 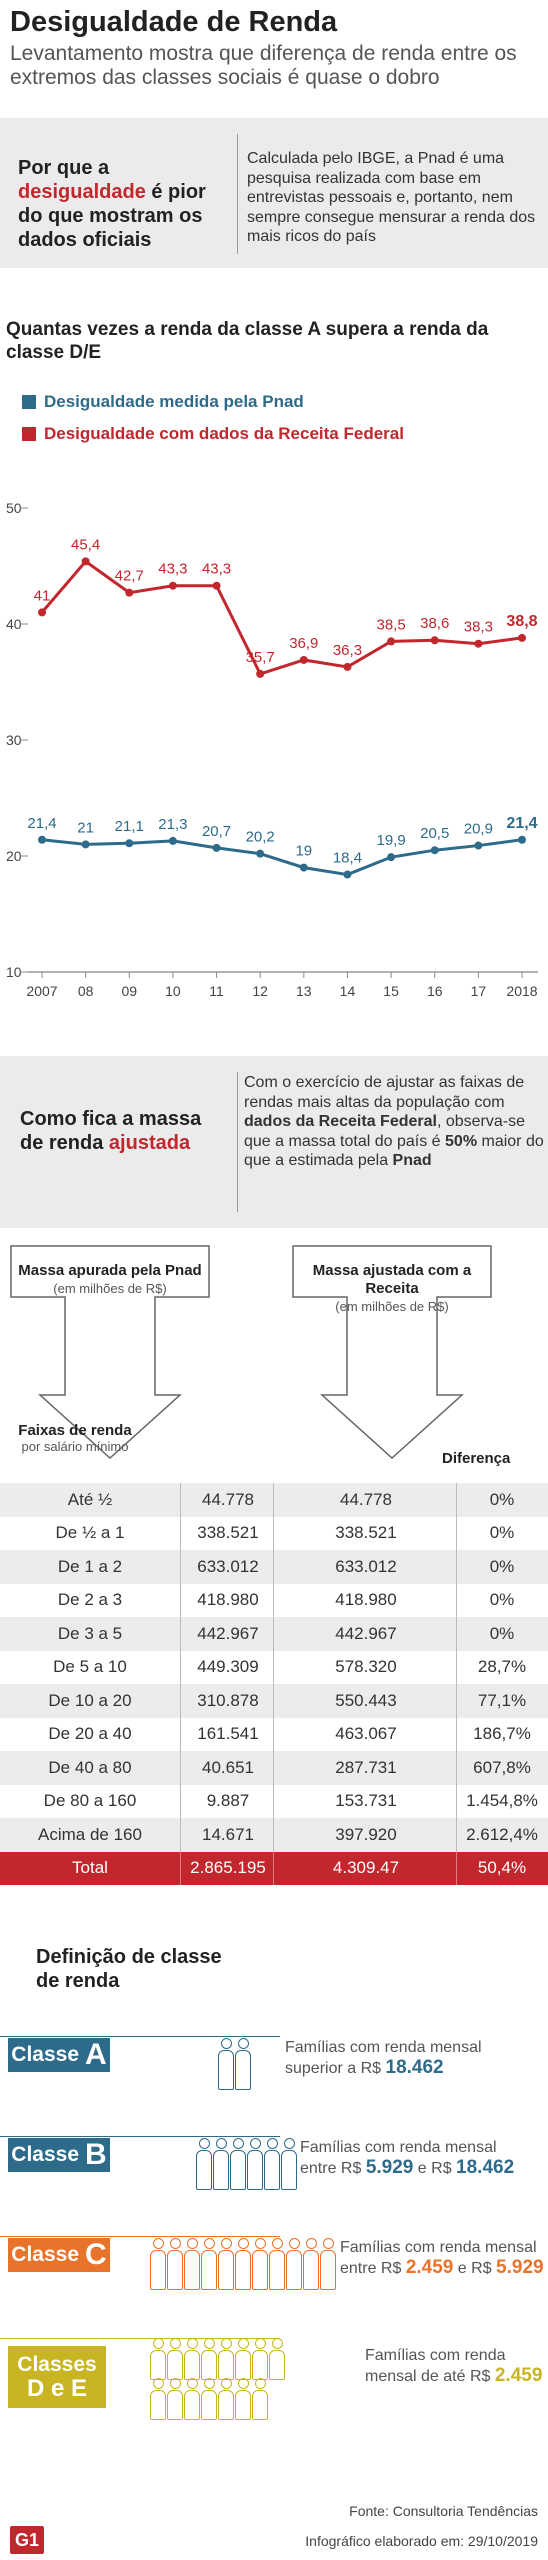 What do you see at coordinates (59, 2255) in the screenshot?
I see `class-badge: Classe C` at bounding box center [59, 2255].